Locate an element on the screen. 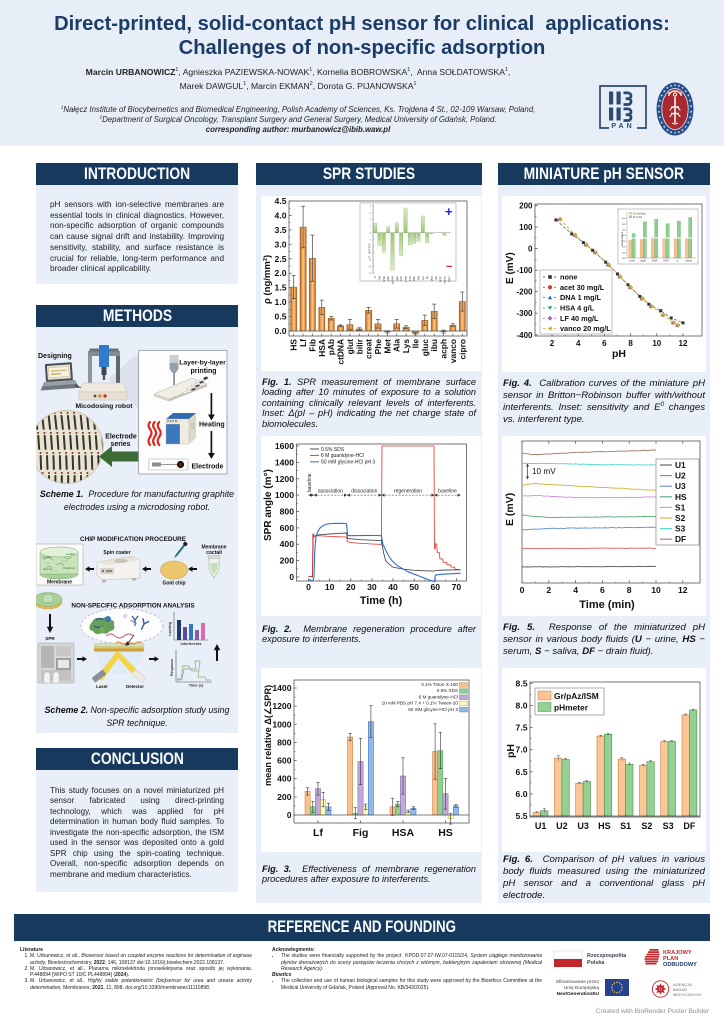 The width and height of the screenshot is (724, 1024). svg-text: Gr/pAz/ISM is located at coordinates (576, 696).